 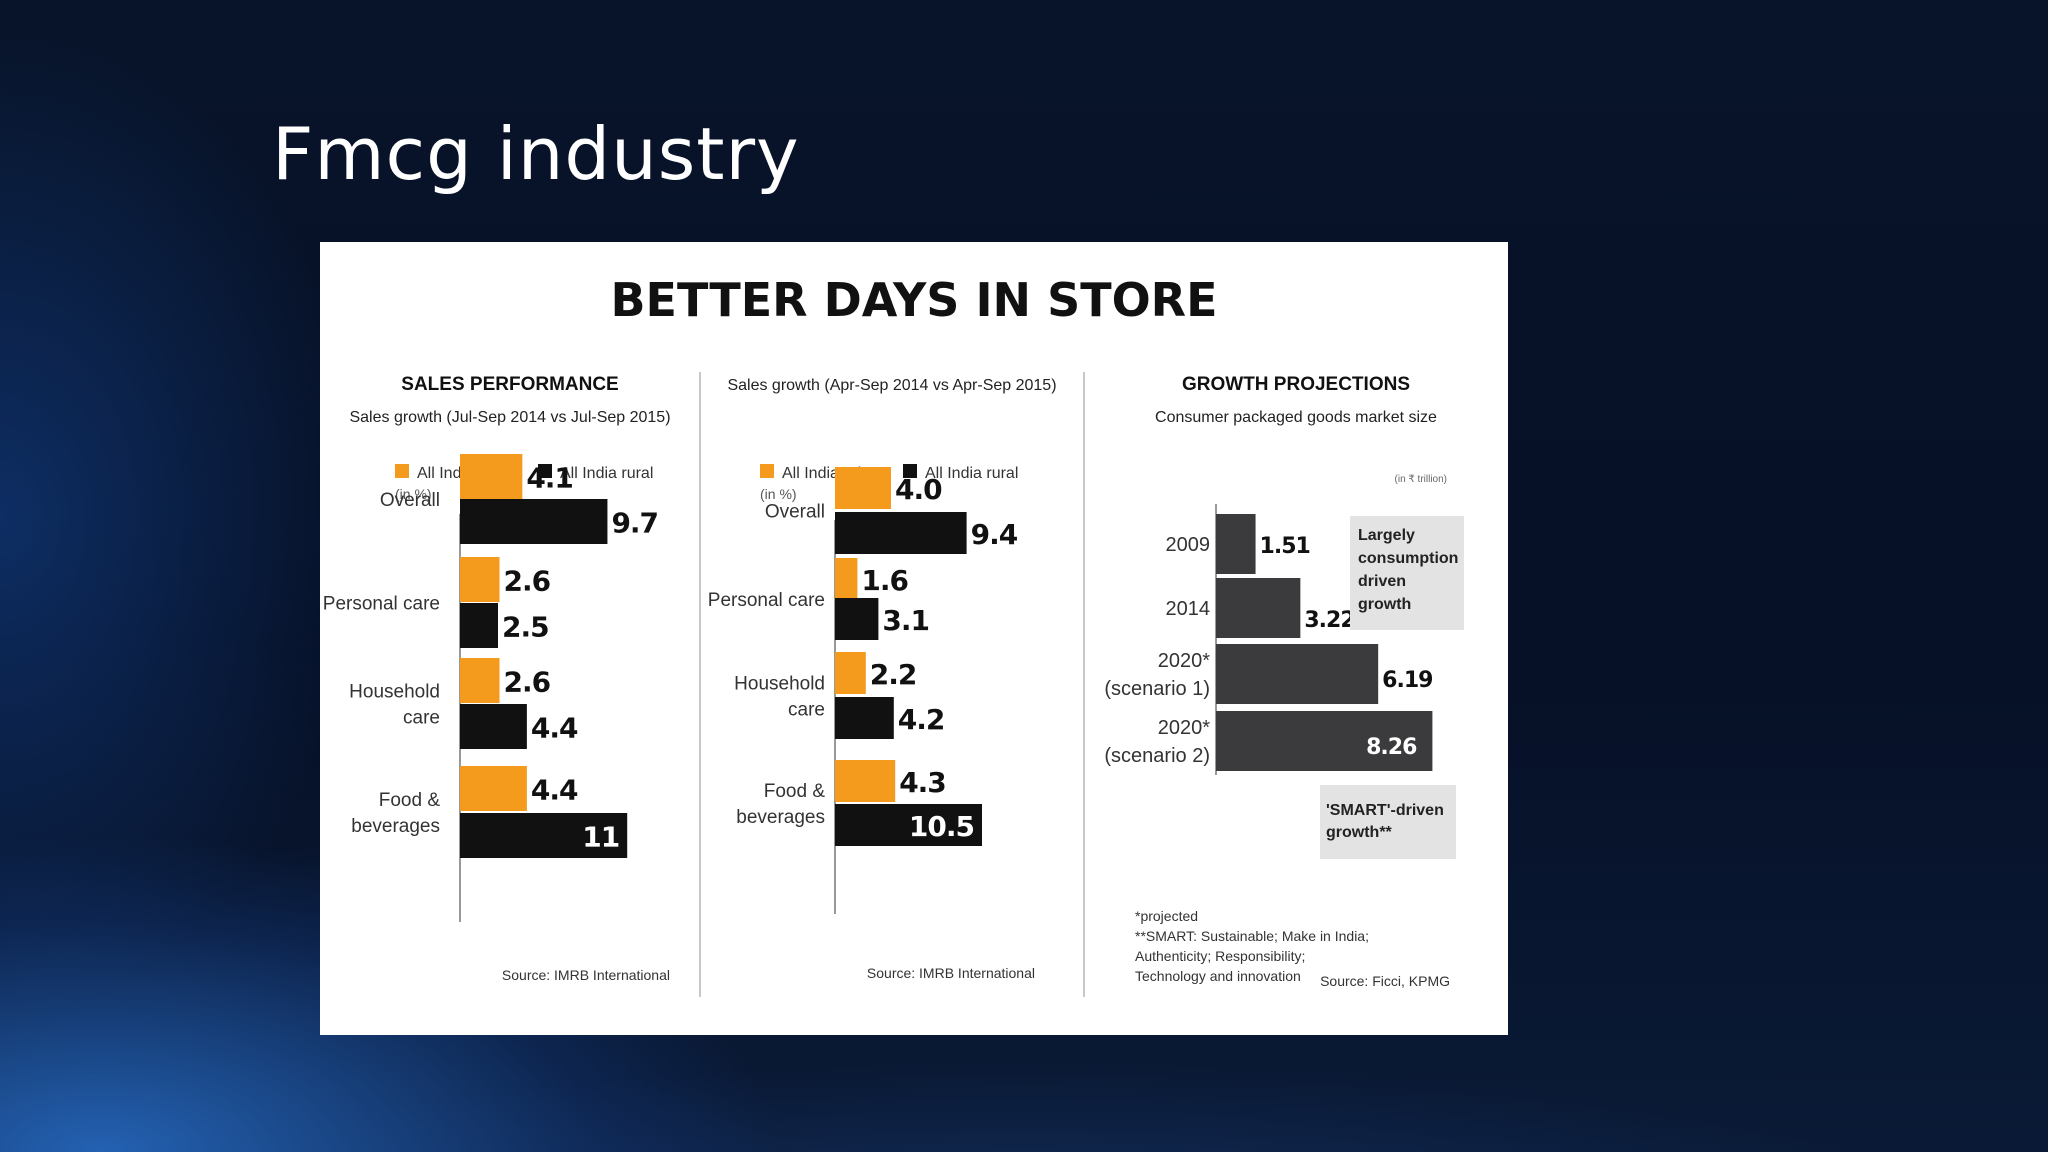 What do you see at coordinates (941, 826) in the screenshot?
I see `bar-value-label: 10.5` at bounding box center [941, 826].